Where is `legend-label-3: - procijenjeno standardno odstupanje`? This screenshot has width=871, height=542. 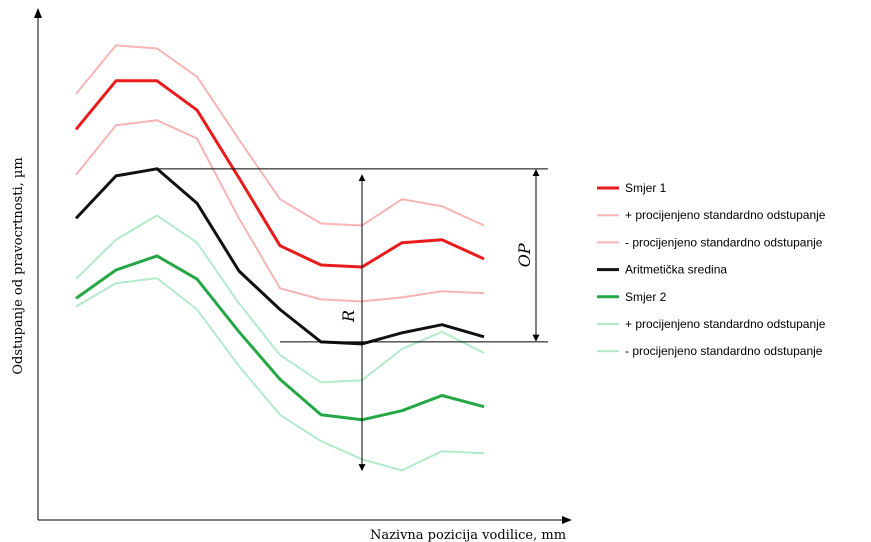 legend-label-3: - procijenjeno standardno odstupanje is located at coordinates (724, 242).